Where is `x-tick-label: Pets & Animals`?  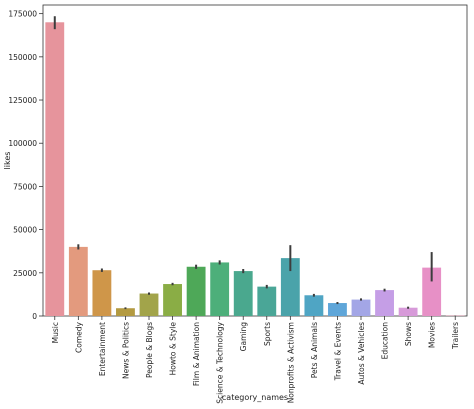 x-tick-label: Pets & Animals is located at coordinates (314, 350).